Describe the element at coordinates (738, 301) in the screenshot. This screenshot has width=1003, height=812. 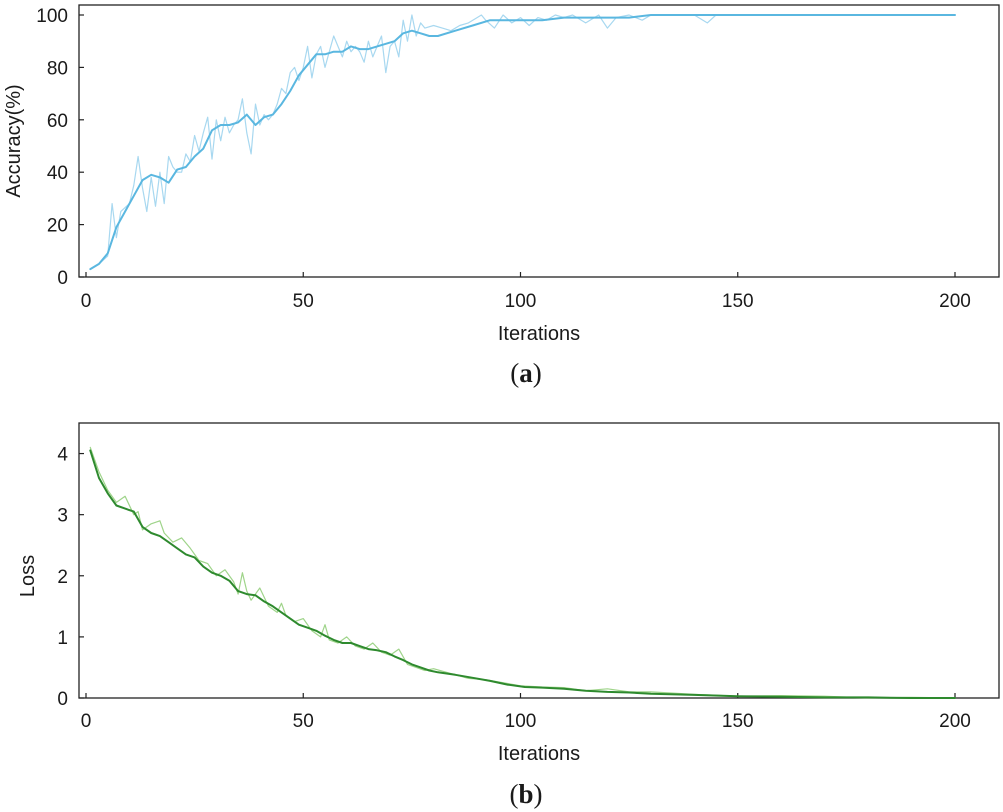
I see `x-tick-label-a-150: 150` at that location.